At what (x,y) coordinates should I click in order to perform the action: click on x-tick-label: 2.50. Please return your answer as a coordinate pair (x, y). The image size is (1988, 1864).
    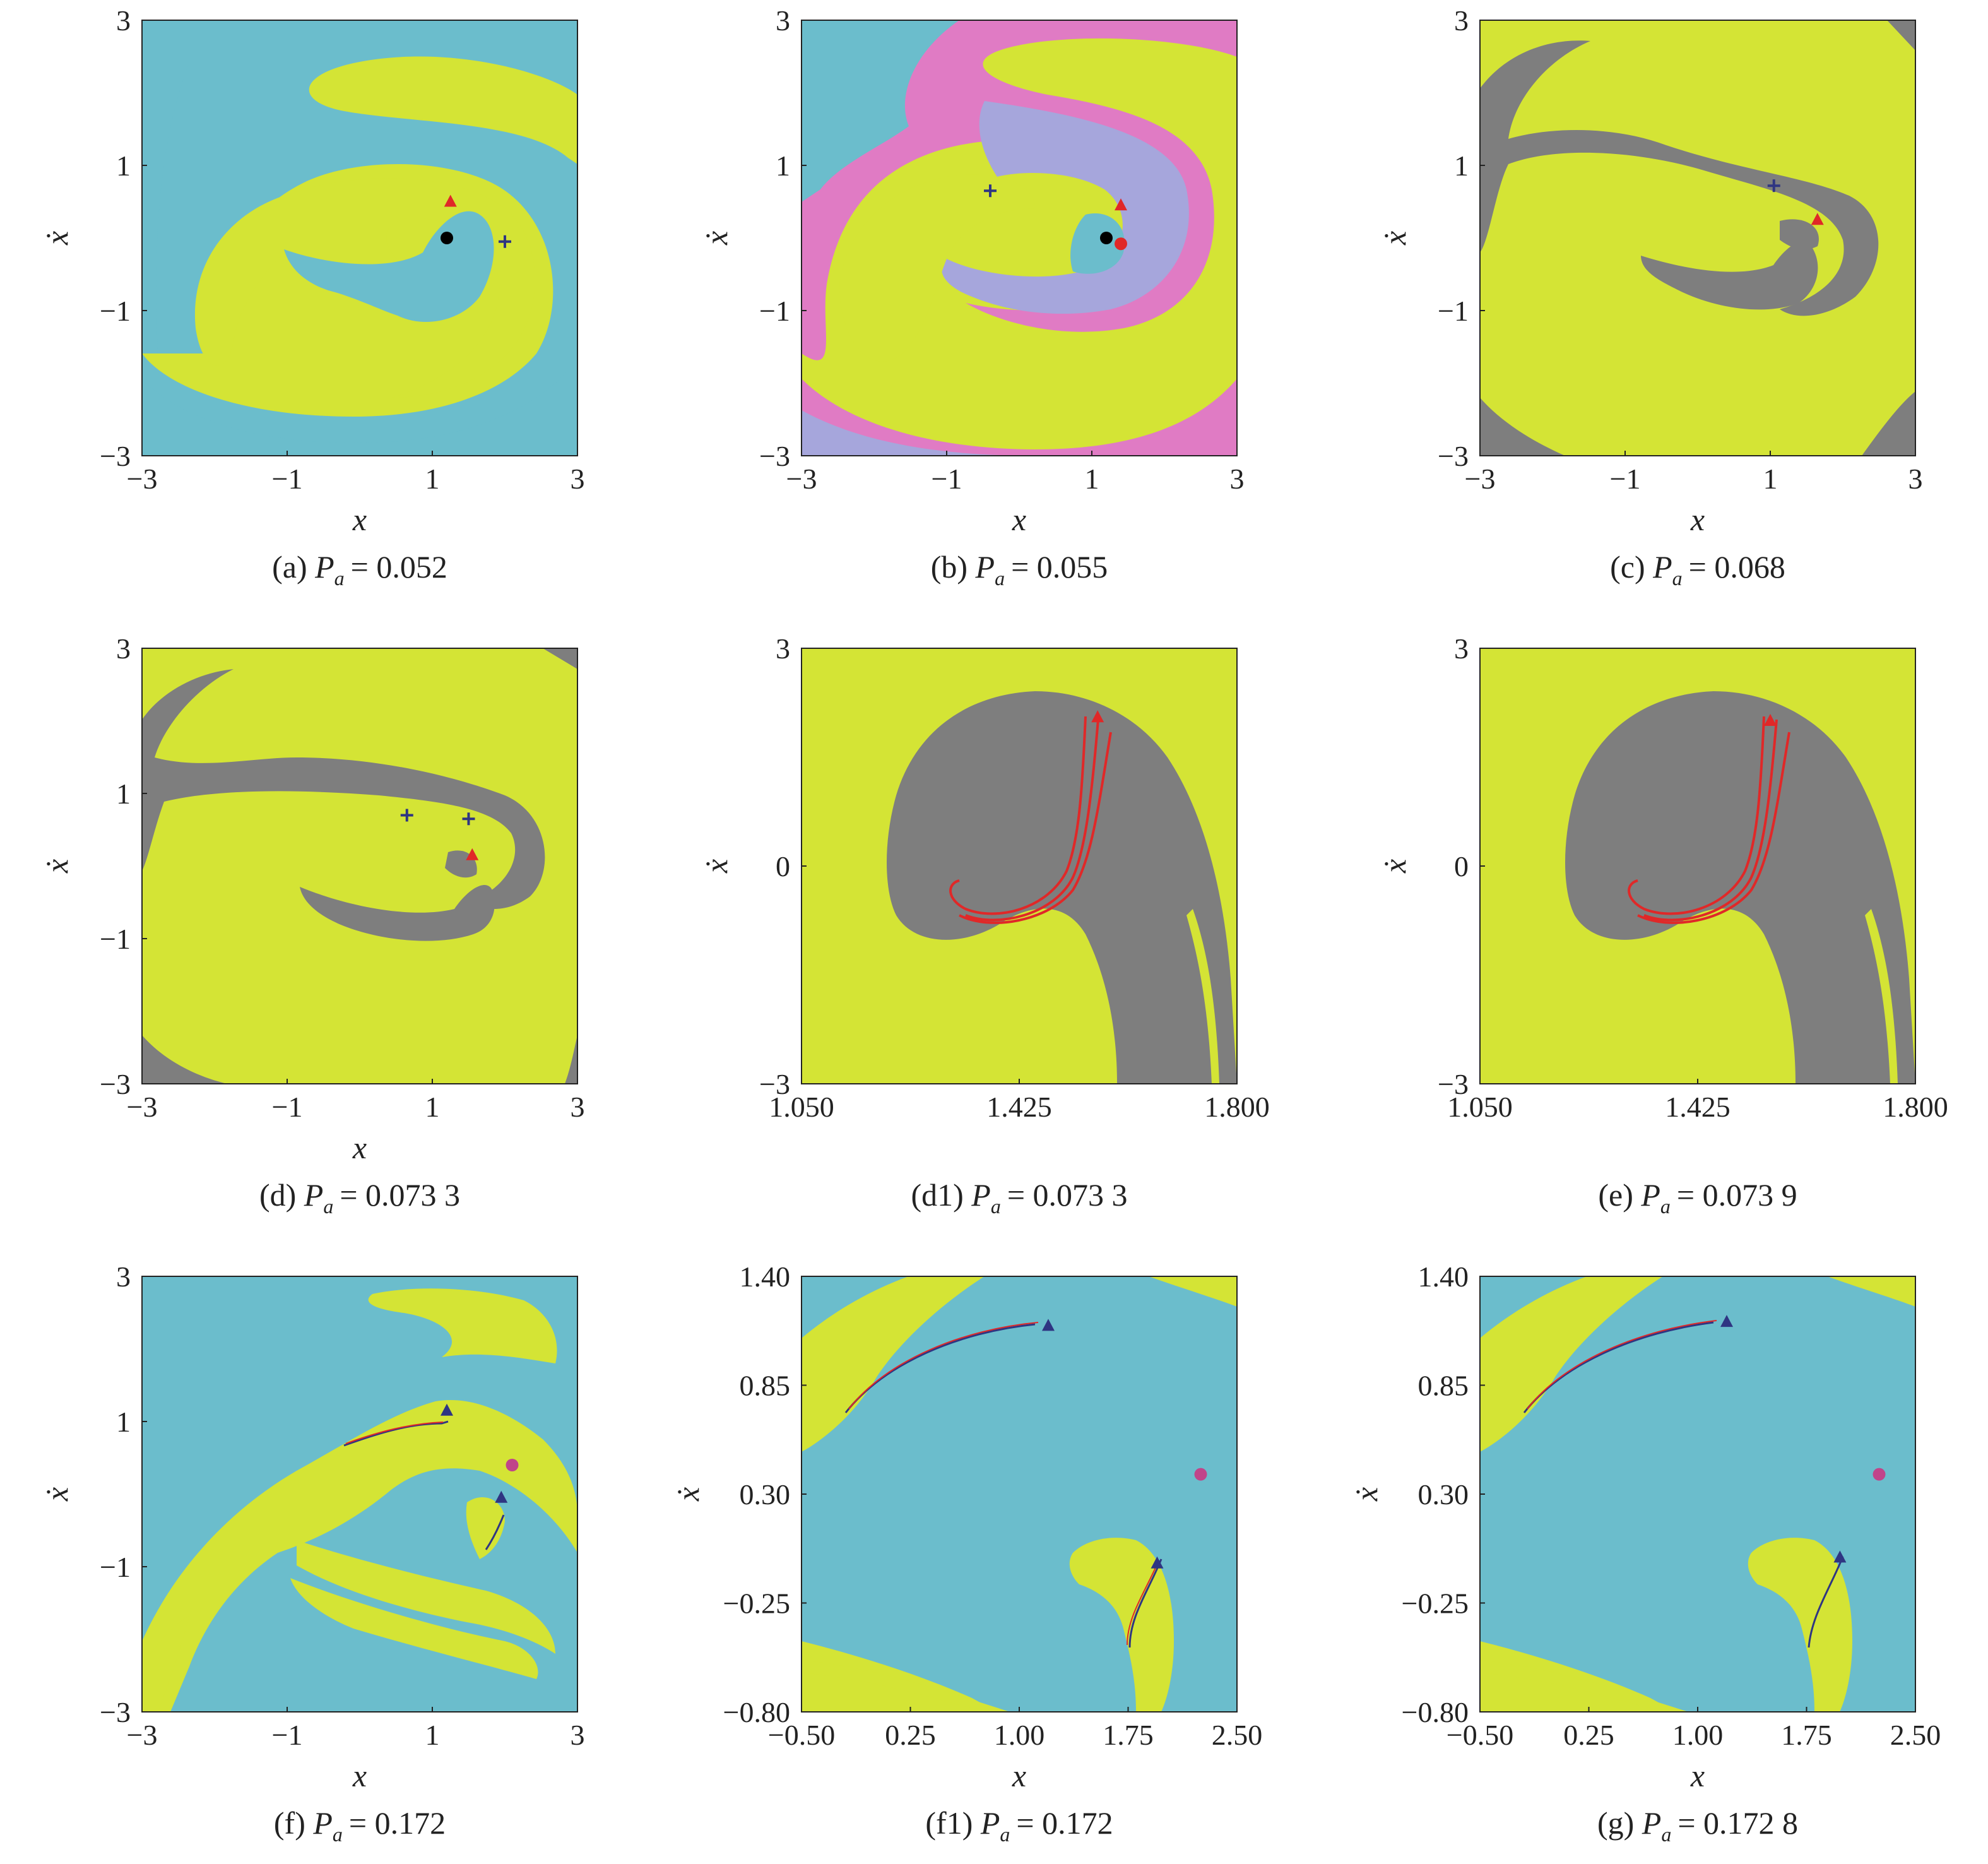
    Looking at the image, I should click on (1915, 1735).